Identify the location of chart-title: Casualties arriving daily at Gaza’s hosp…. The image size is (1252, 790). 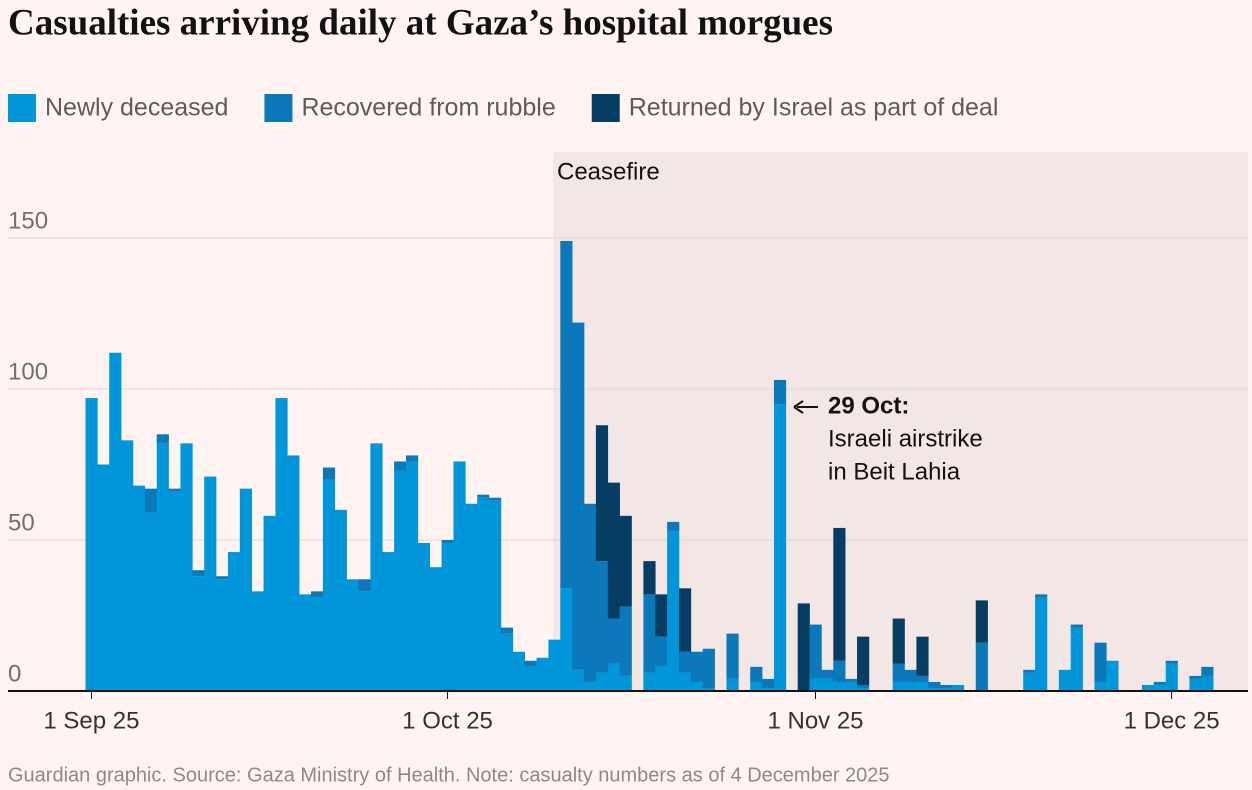
(420, 22).